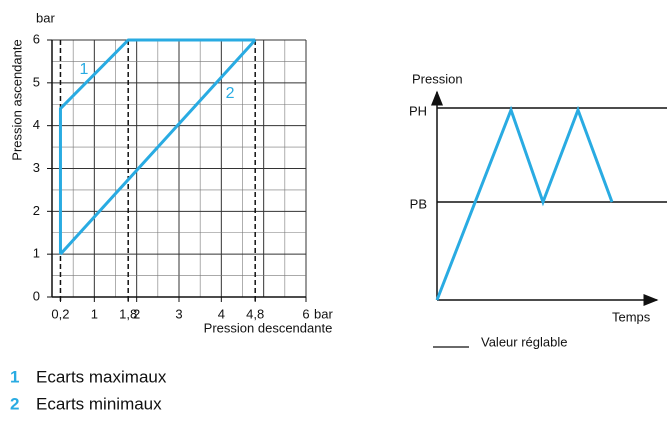 This screenshot has width=671, height=438. Describe the element at coordinates (255, 313) in the screenshot. I see `x-tick-label: 4,8` at that location.